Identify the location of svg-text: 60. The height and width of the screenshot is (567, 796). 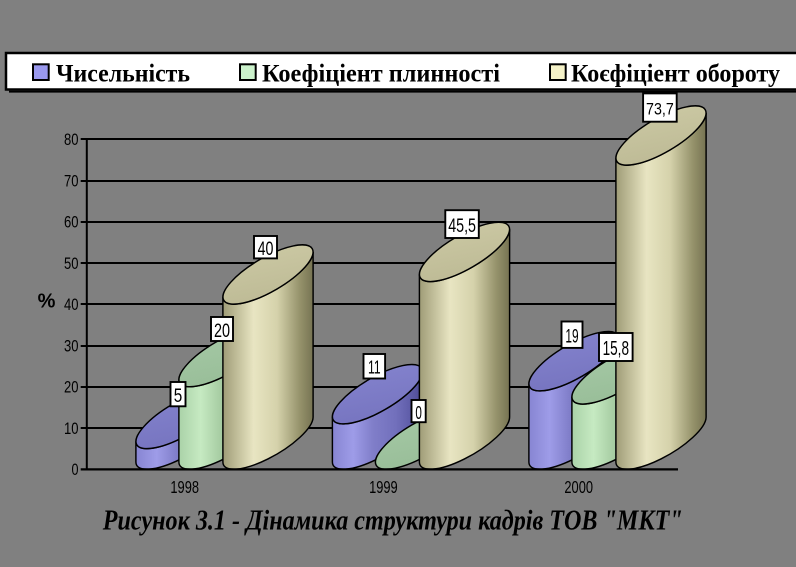
(71, 223).